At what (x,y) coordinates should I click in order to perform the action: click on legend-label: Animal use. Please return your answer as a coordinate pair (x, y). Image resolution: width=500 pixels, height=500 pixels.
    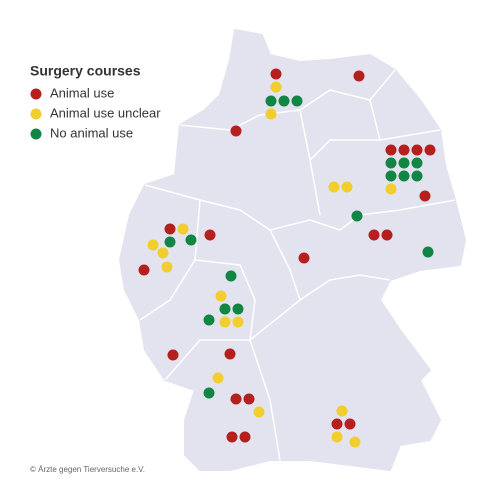
    Looking at the image, I should click on (82, 92).